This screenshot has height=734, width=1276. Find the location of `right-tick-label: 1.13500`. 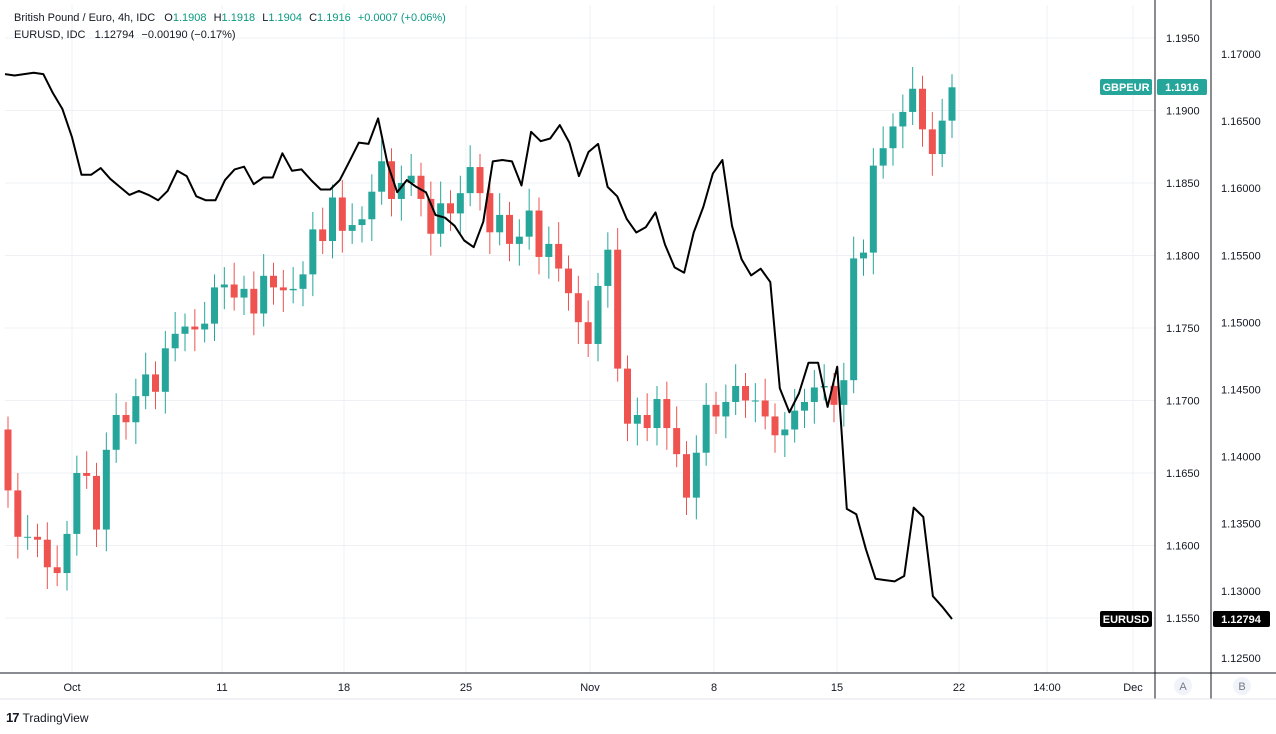

right-tick-label: 1.13500 is located at coordinates (1241, 525).